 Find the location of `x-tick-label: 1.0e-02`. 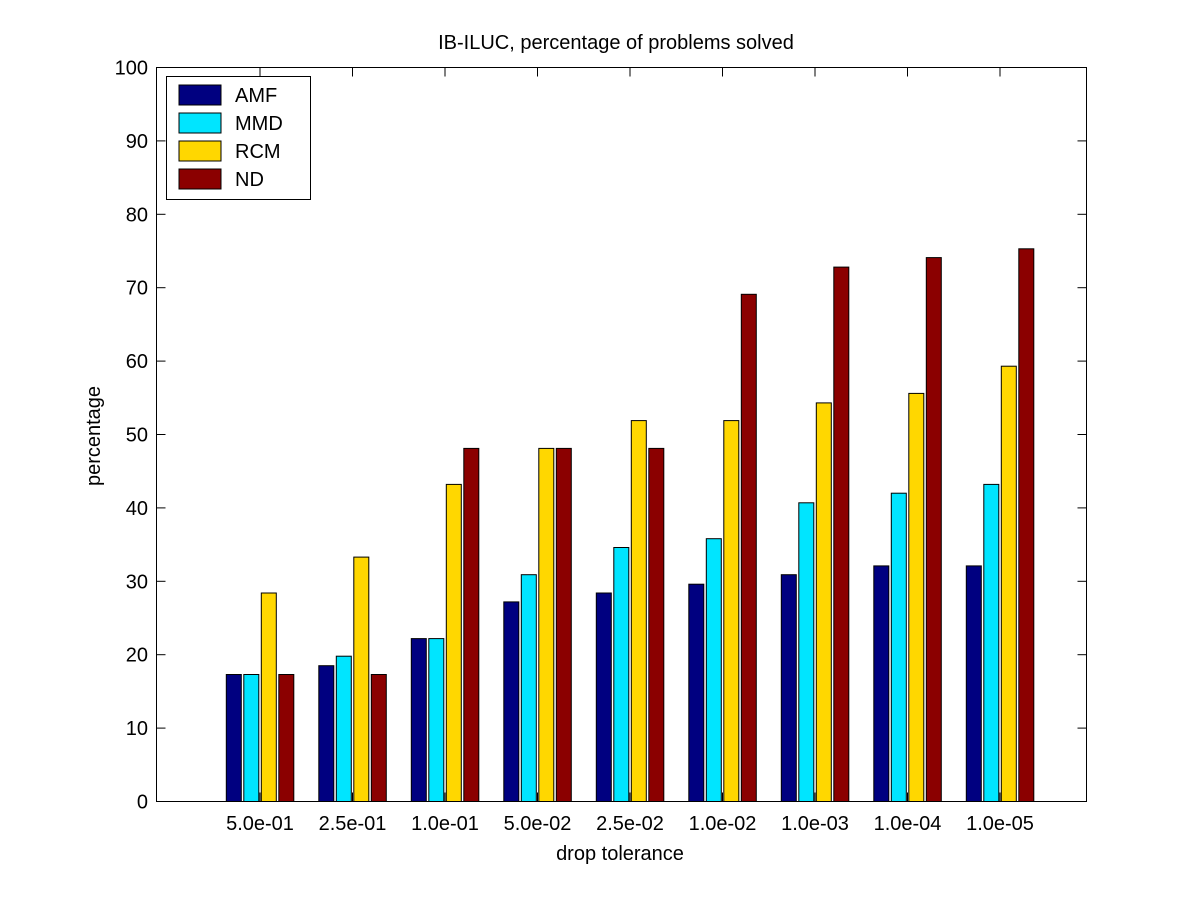

x-tick-label: 1.0e-02 is located at coordinates (723, 824).